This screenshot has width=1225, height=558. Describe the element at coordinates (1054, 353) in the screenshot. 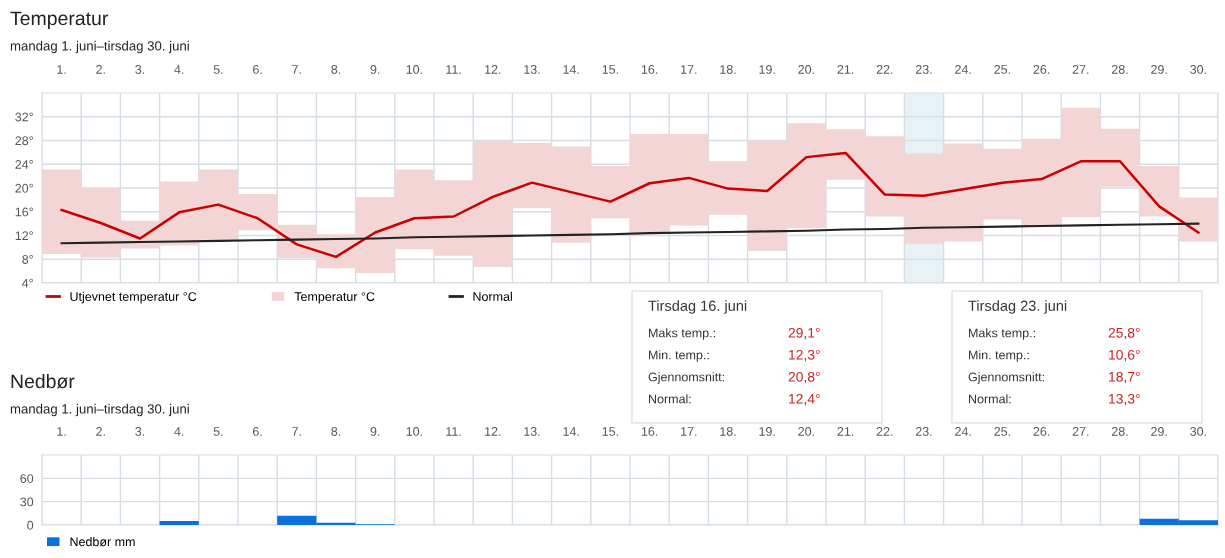

I see `text: Tirsdag 23. juni Maks temp.: 25,8° Min. temp.: 10,6° Gjennomsnitt: 18,7° Normal: 13,3°` at that location.